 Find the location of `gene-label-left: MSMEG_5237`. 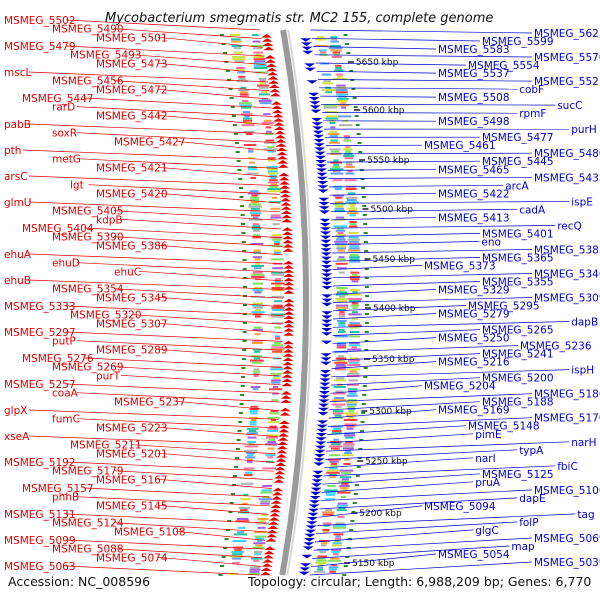

gene-label-left: MSMEG_5237 is located at coordinates (150, 402).